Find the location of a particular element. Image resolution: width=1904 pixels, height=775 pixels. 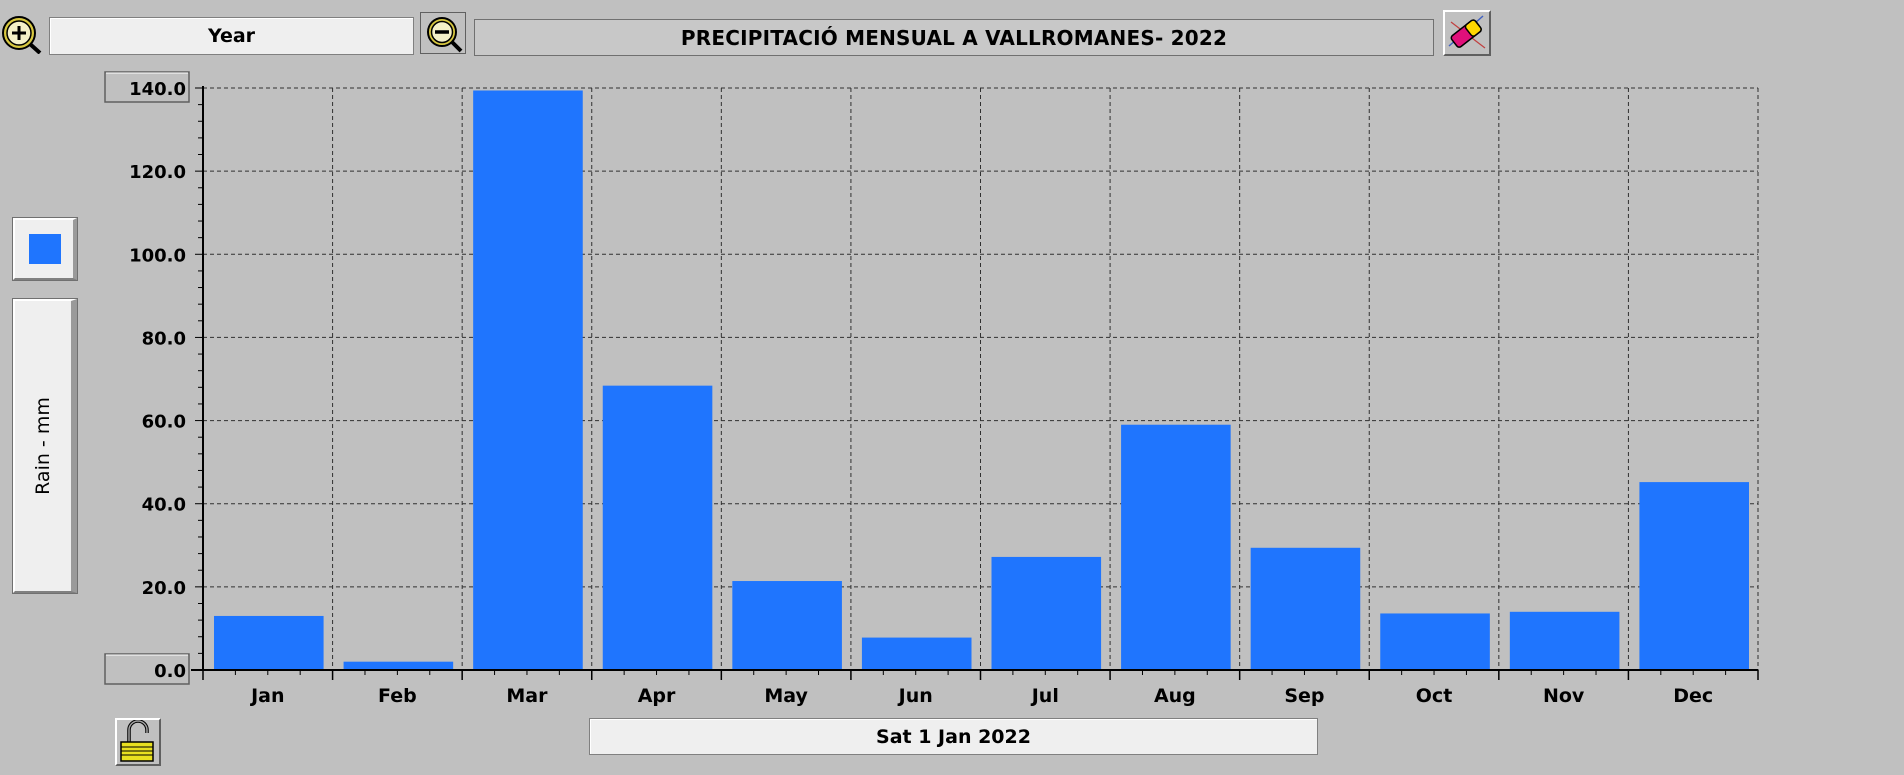

period-field: Year is located at coordinates (231, 36).